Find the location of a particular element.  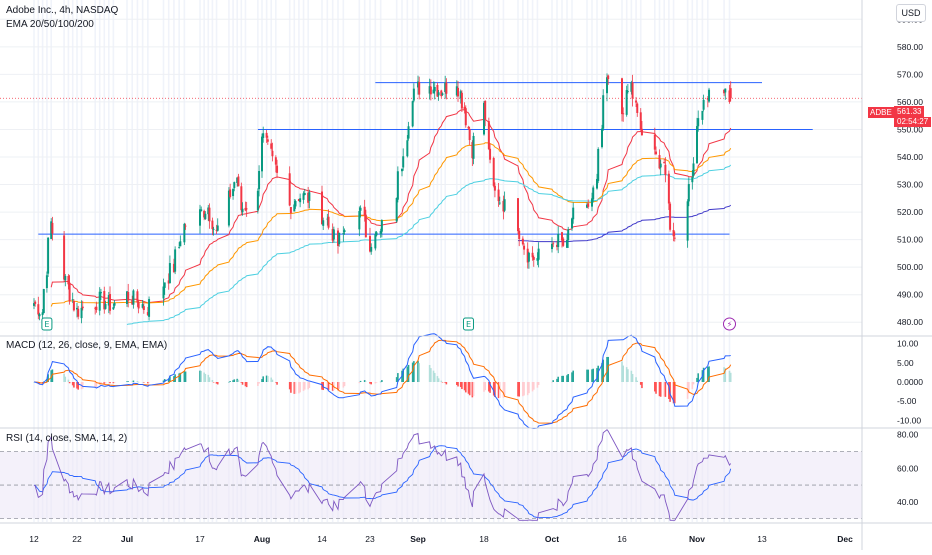

symbol-price-tag: ADBE is located at coordinates (881, 112).